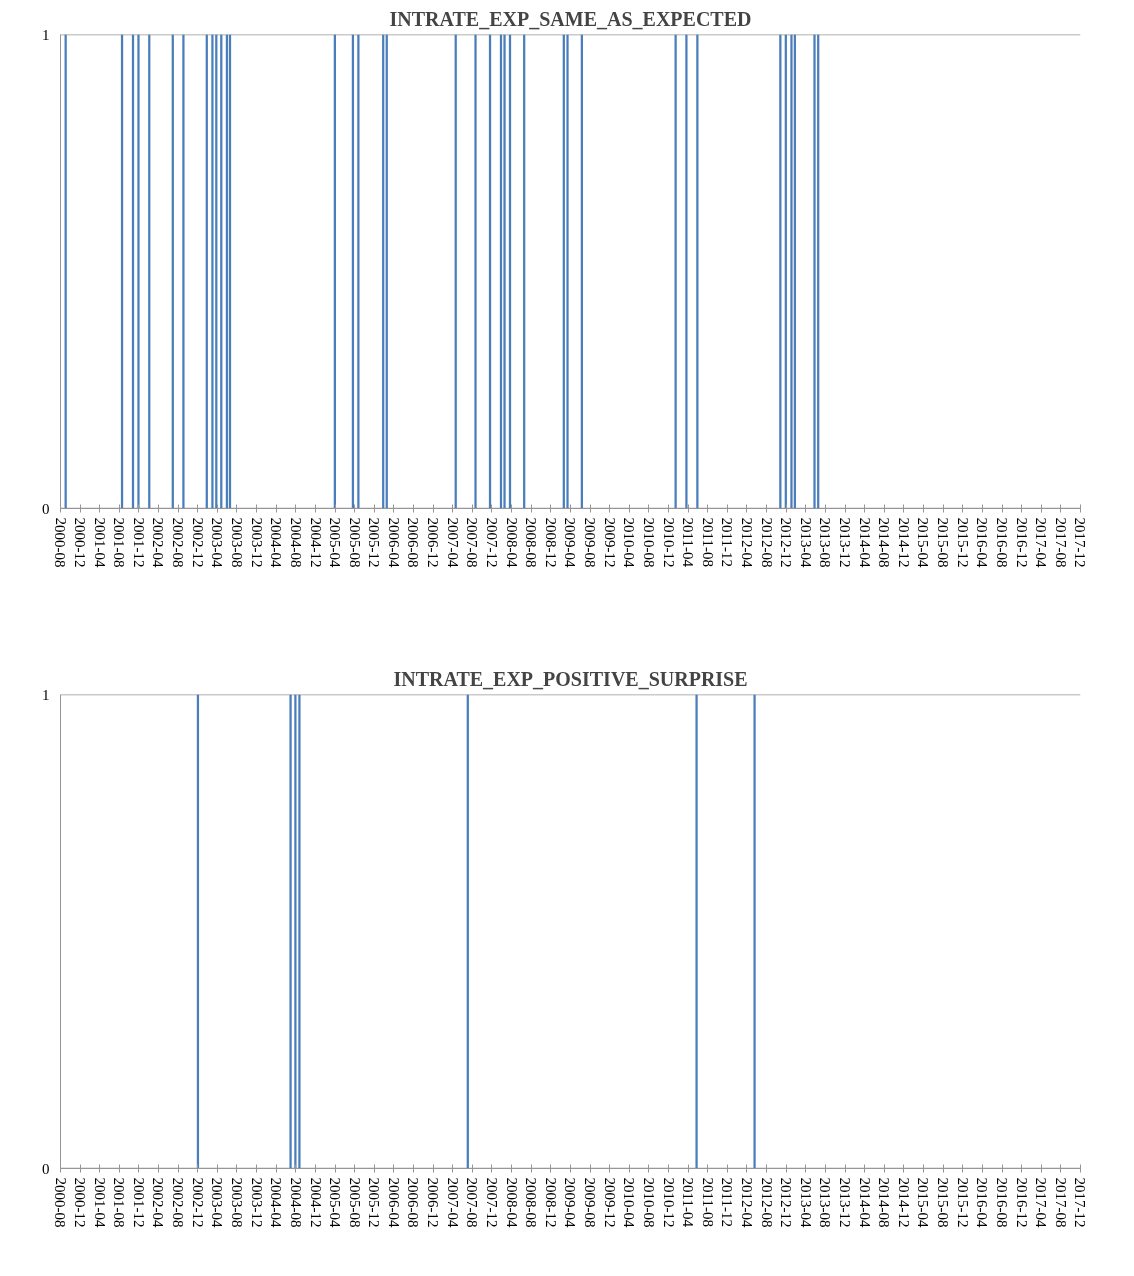 The width and height of the screenshot is (1134, 1276). What do you see at coordinates (570, 678) in the screenshot?
I see `chart-title: INTRATE_EXP_POSITIVE_SURPRISE` at bounding box center [570, 678].